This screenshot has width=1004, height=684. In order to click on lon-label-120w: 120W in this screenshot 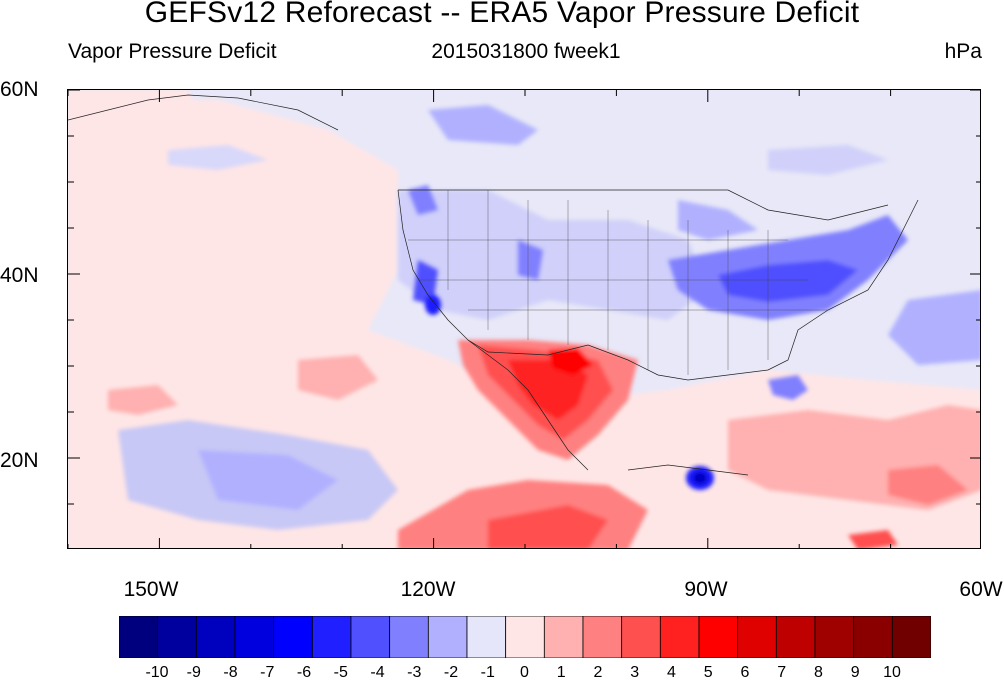, I will do `click(428, 589)`.